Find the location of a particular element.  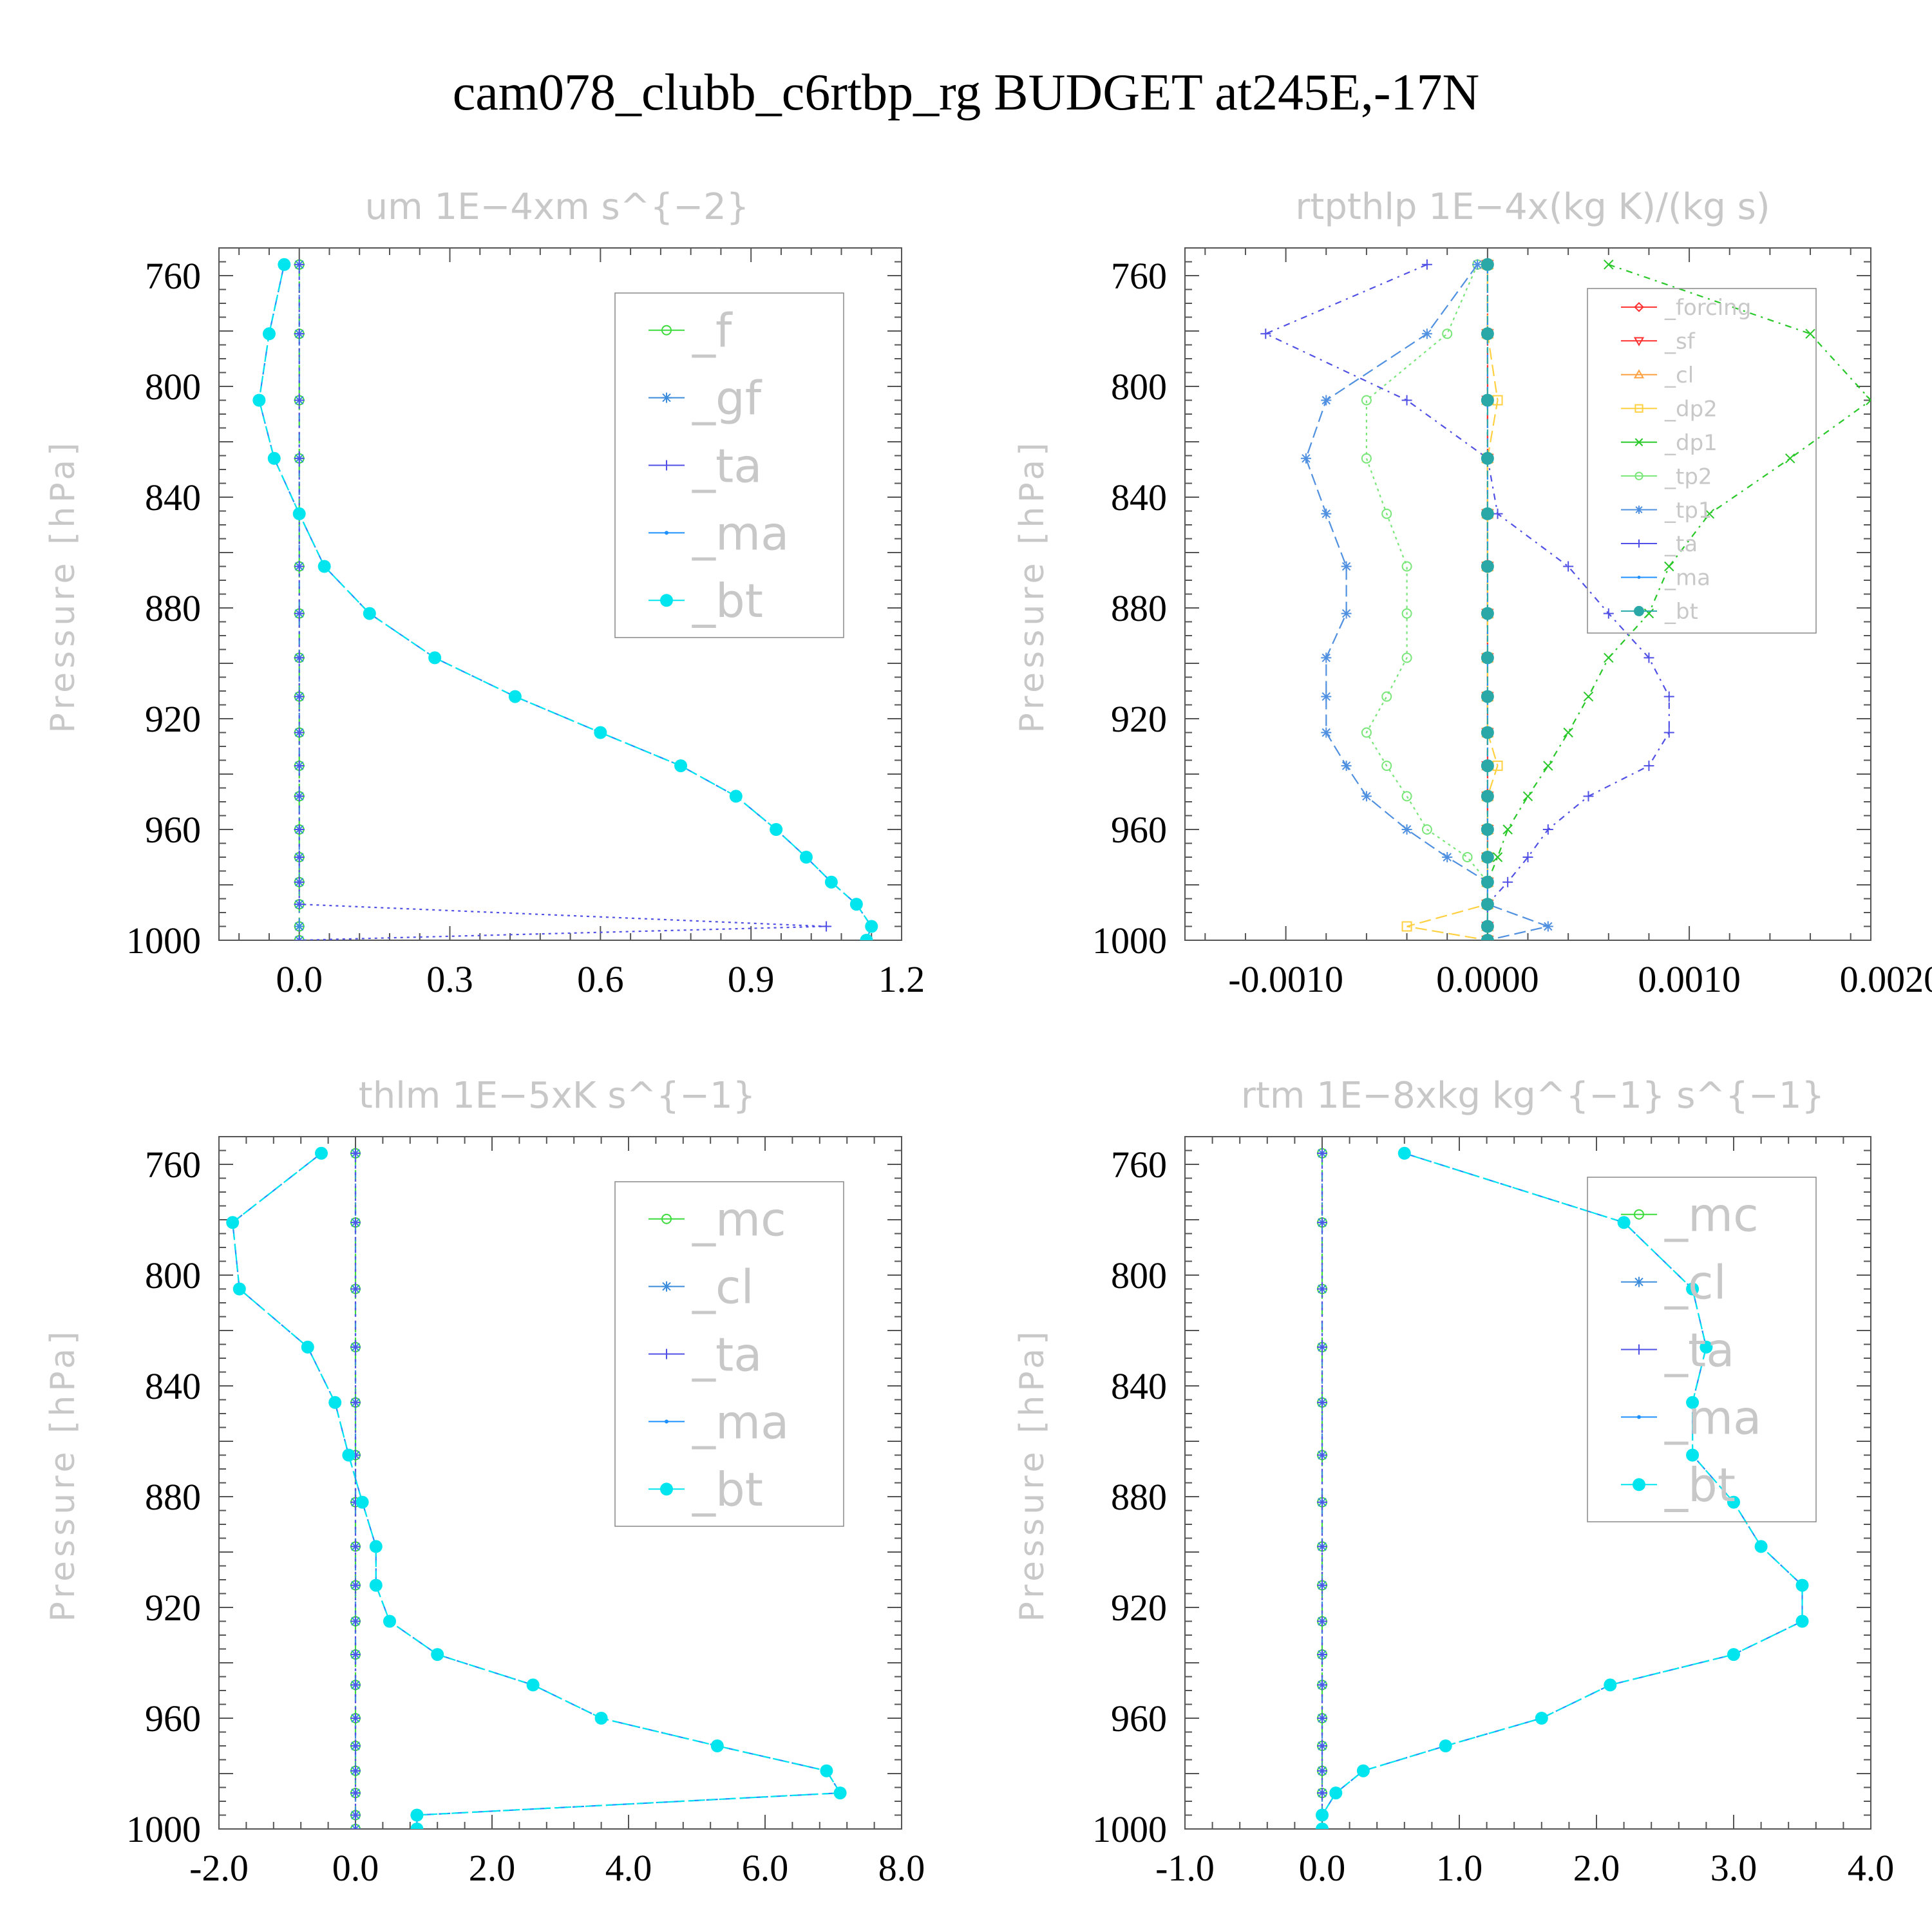

x-tick-label: 0.3 is located at coordinates (449, 979).